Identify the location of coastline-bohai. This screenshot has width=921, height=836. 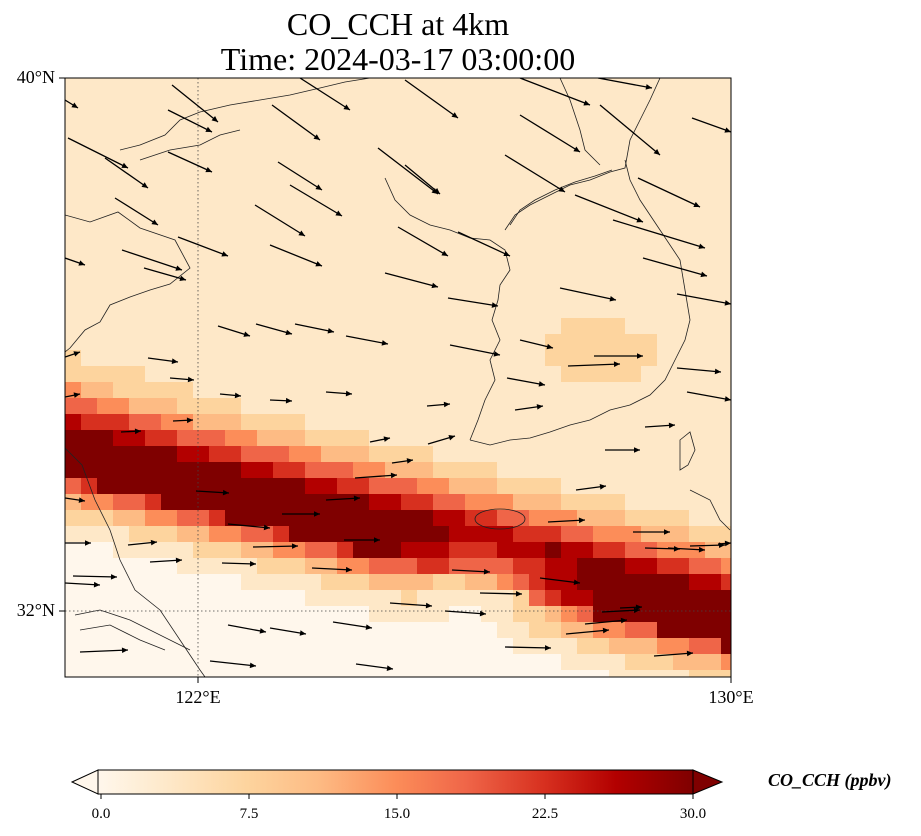
(190, 145).